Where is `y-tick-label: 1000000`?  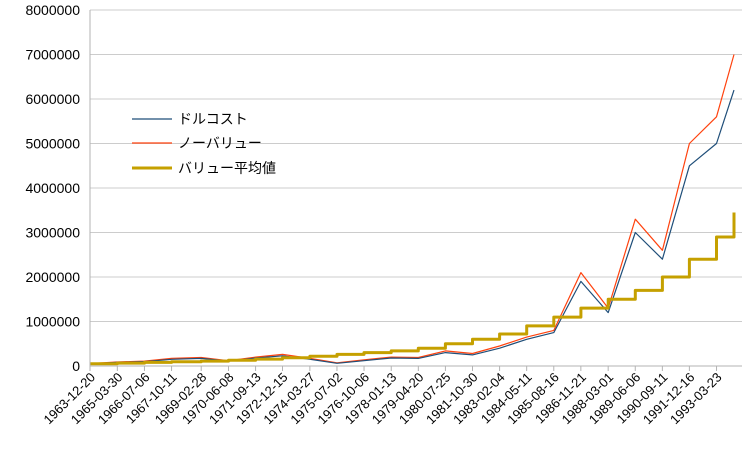
y-tick-label: 1000000 is located at coordinates (52, 322).